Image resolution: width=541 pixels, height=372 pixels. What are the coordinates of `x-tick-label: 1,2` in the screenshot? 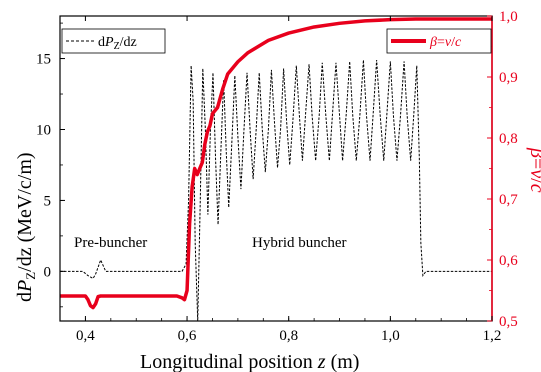 It's located at (492, 336).